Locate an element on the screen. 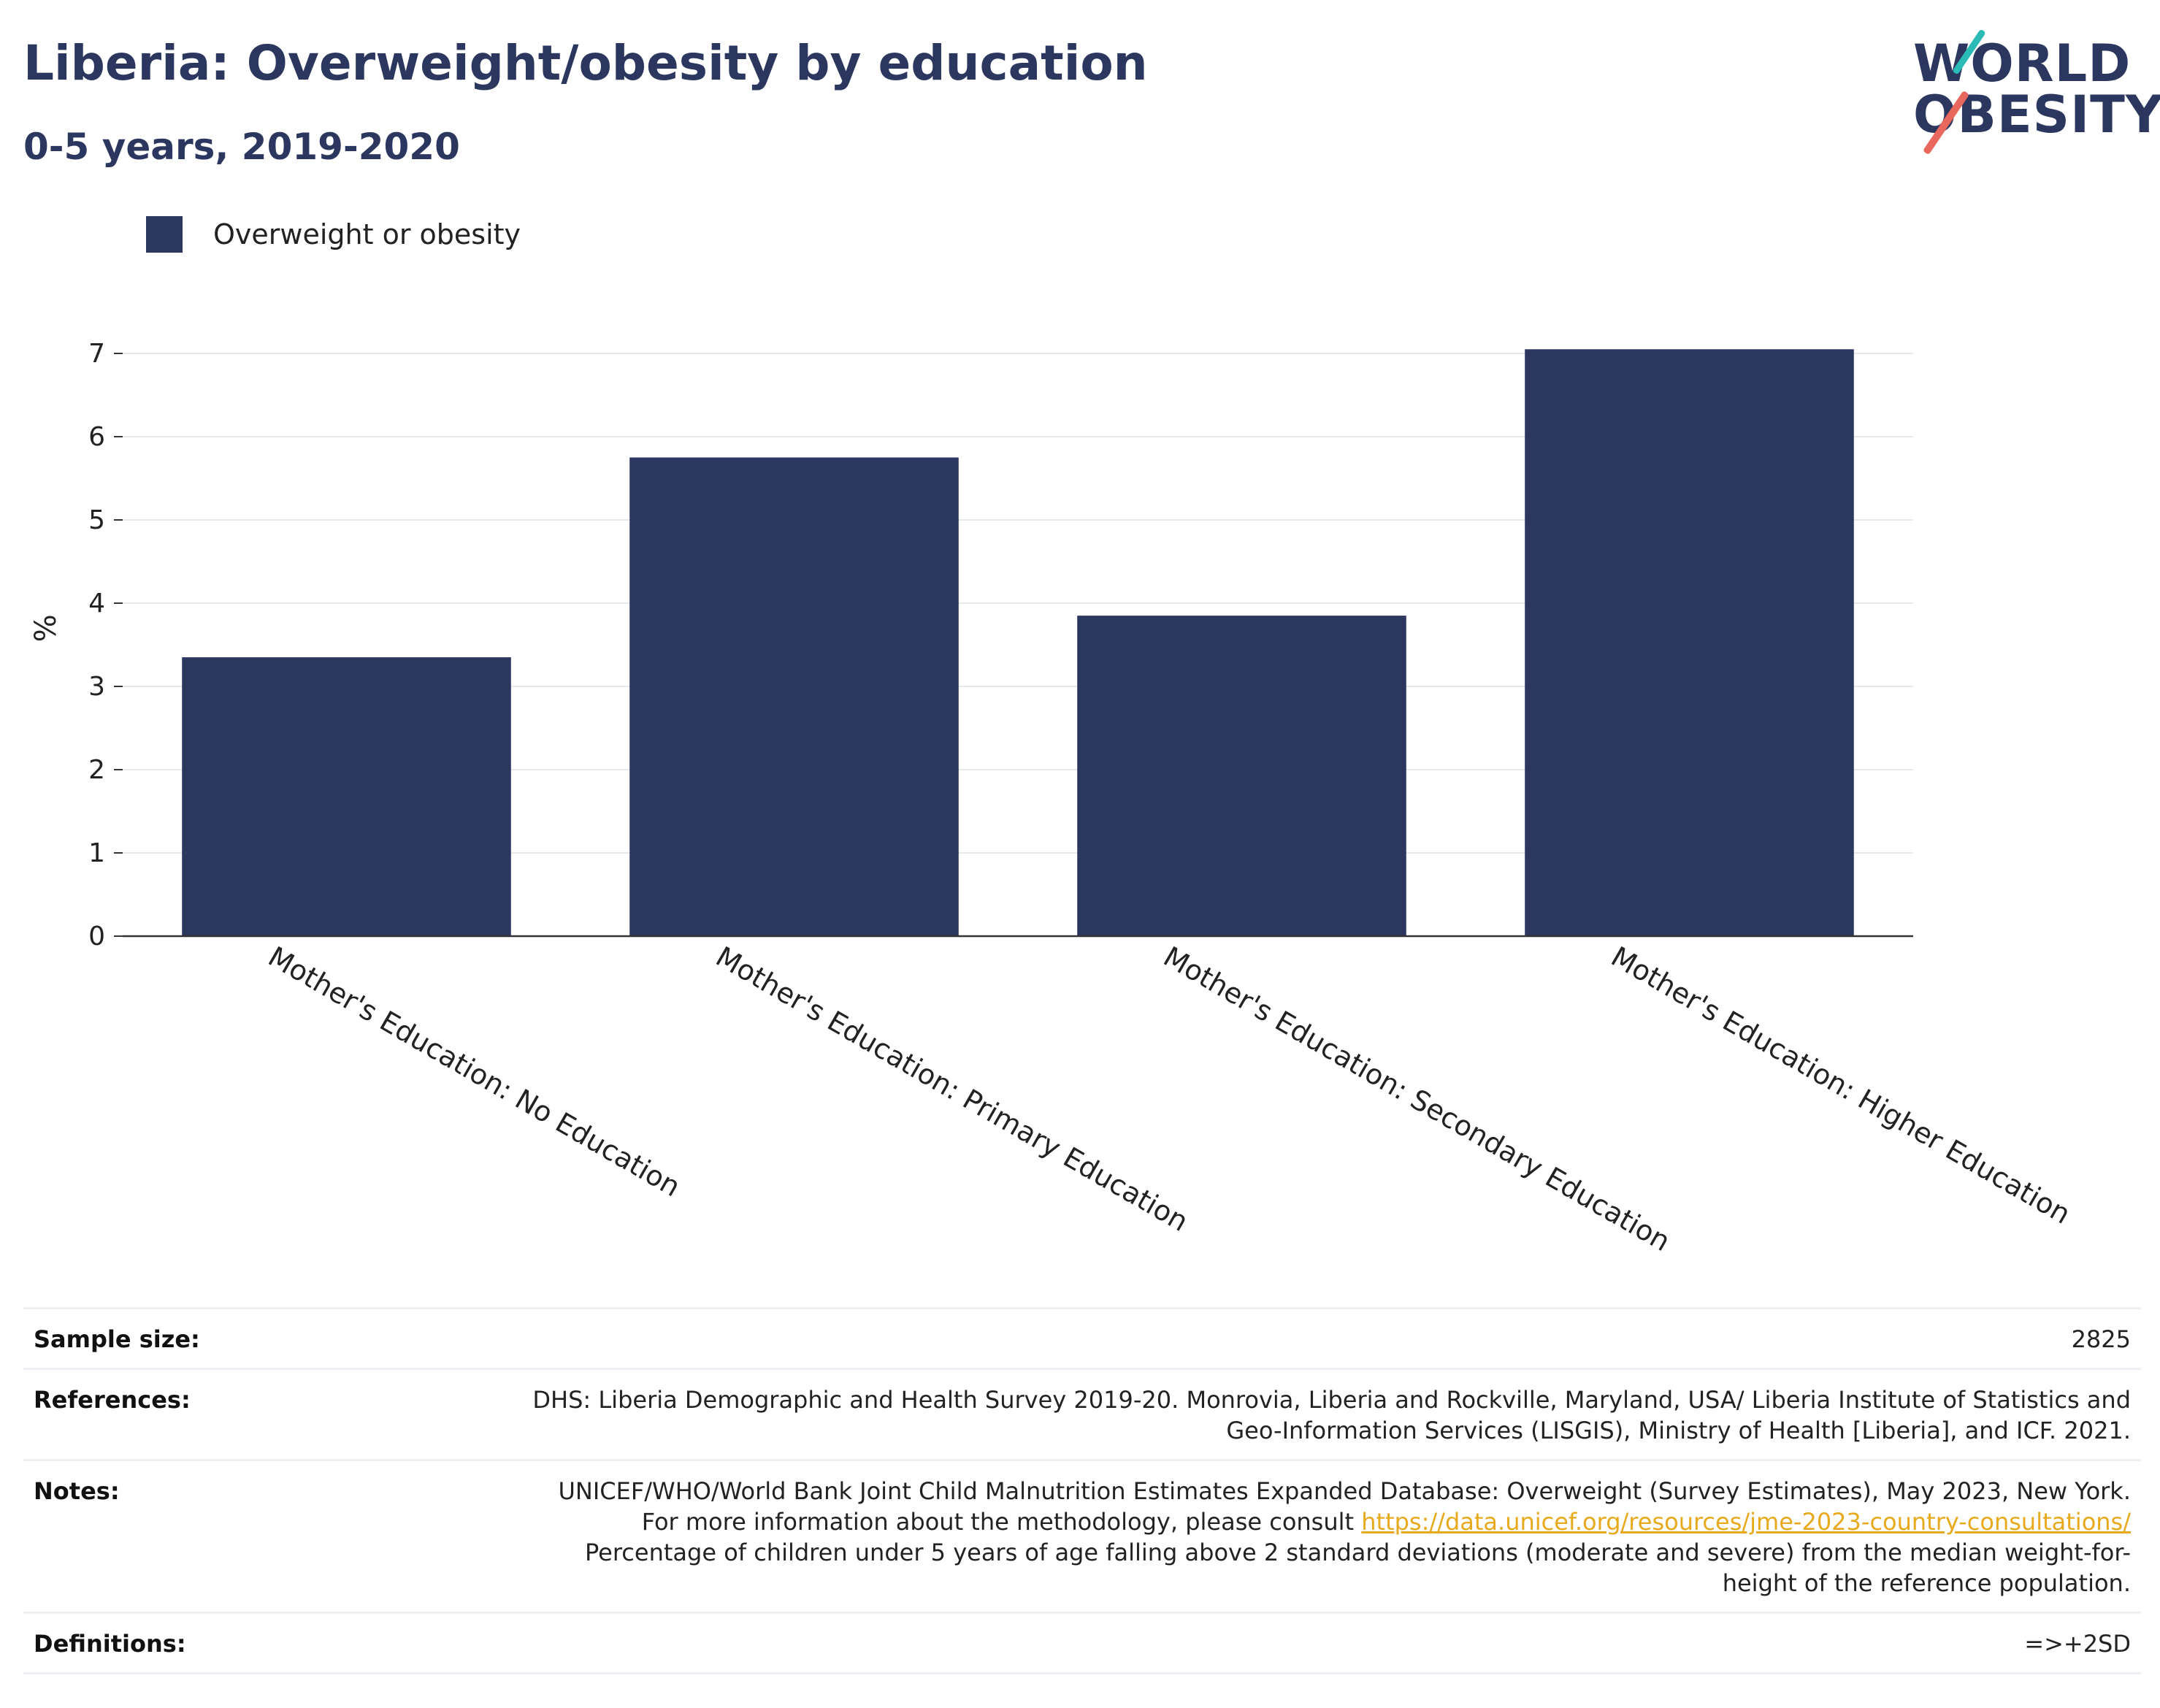  y-tick-label: 5 is located at coordinates (97, 520).